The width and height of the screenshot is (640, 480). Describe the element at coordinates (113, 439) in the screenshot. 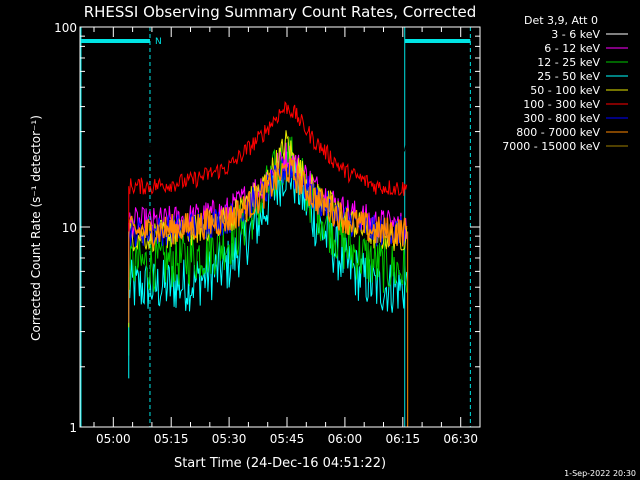

I see `x-tick-label: 05:00` at that location.